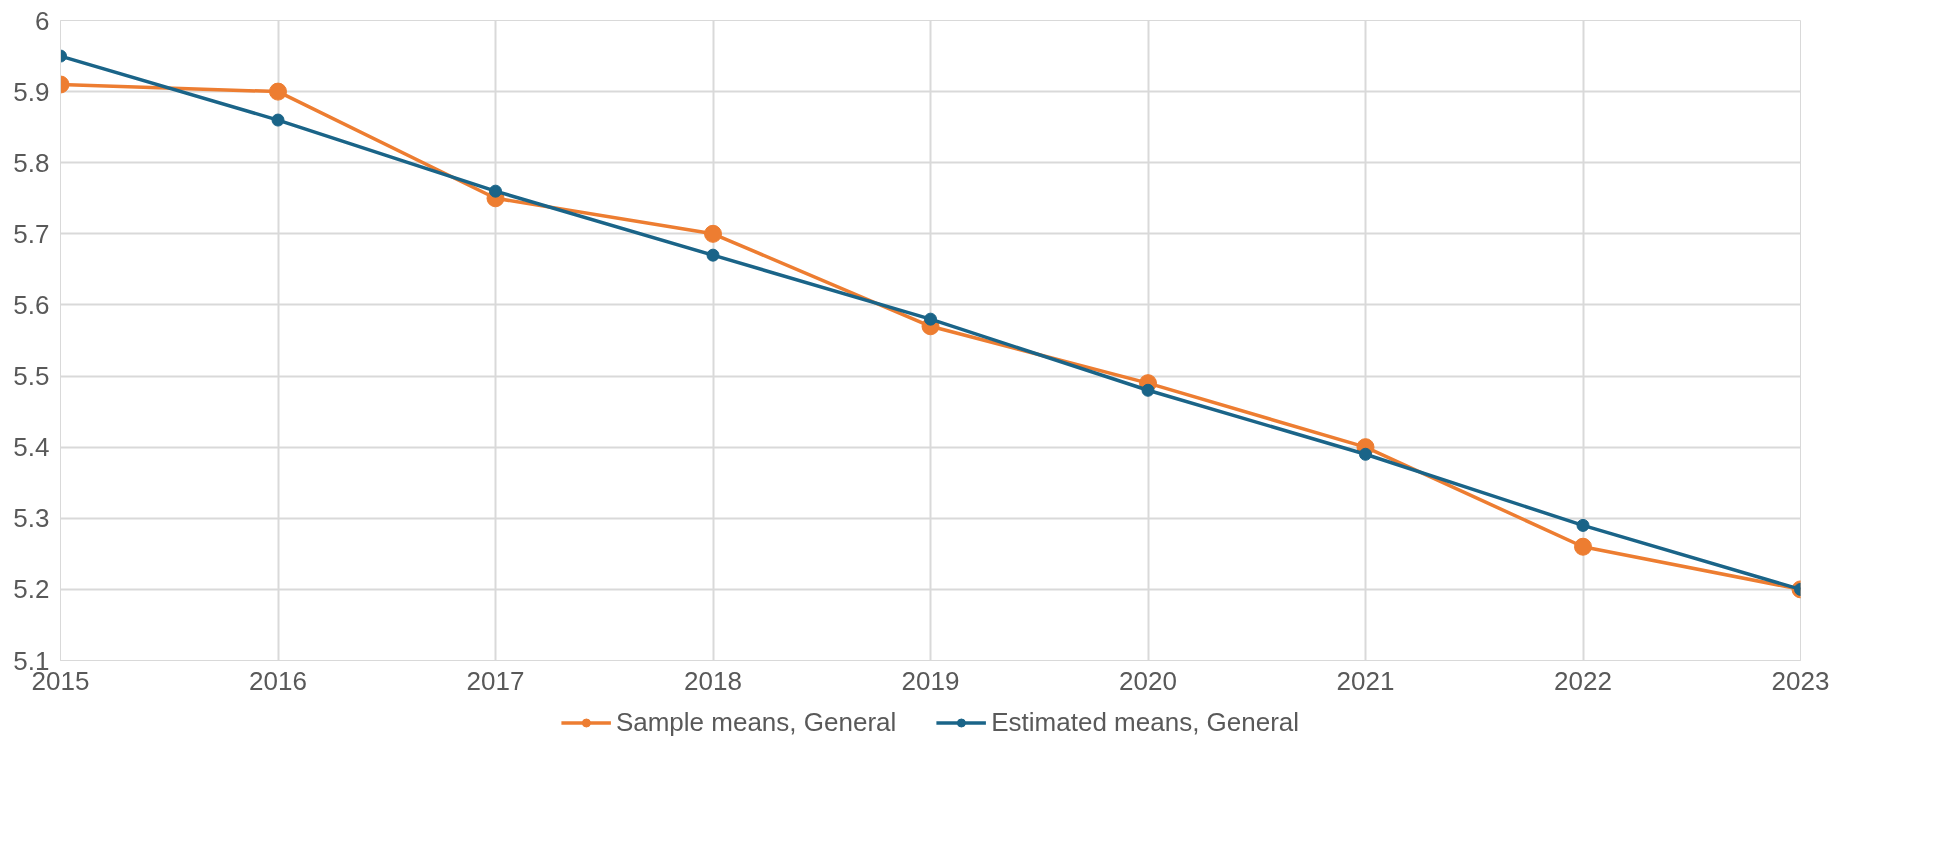  What do you see at coordinates (31, 233) in the screenshot?
I see `y-tick-label: 5.7` at bounding box center [31, 233].